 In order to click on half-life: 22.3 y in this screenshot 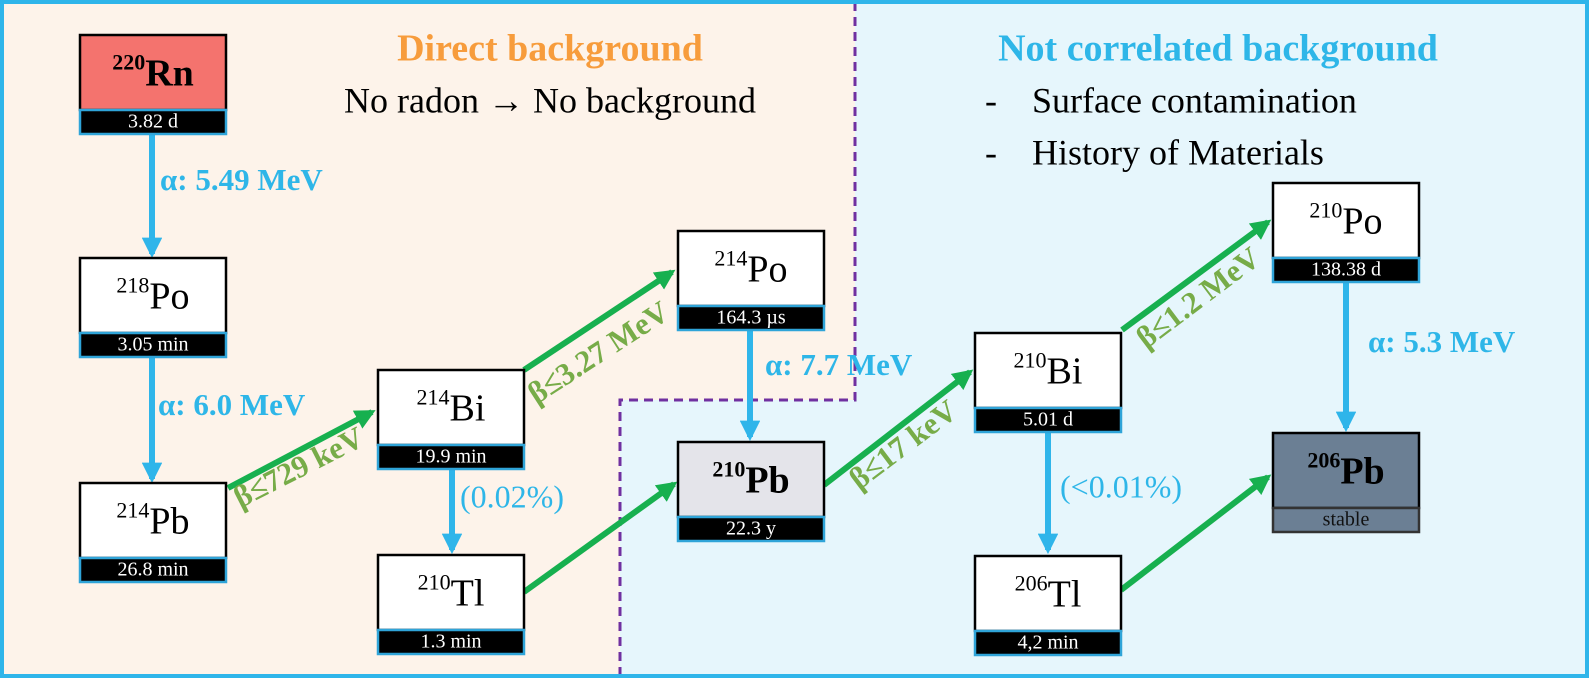, I will do `click(751, 529)`.